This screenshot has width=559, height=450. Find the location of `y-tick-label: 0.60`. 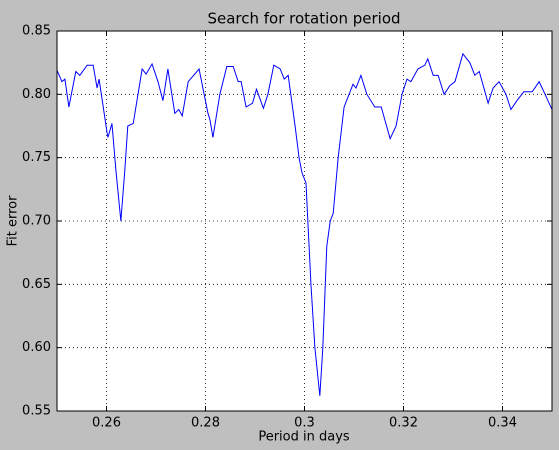

y-tick-label: 0.60 is located at coordinates (36, 347).